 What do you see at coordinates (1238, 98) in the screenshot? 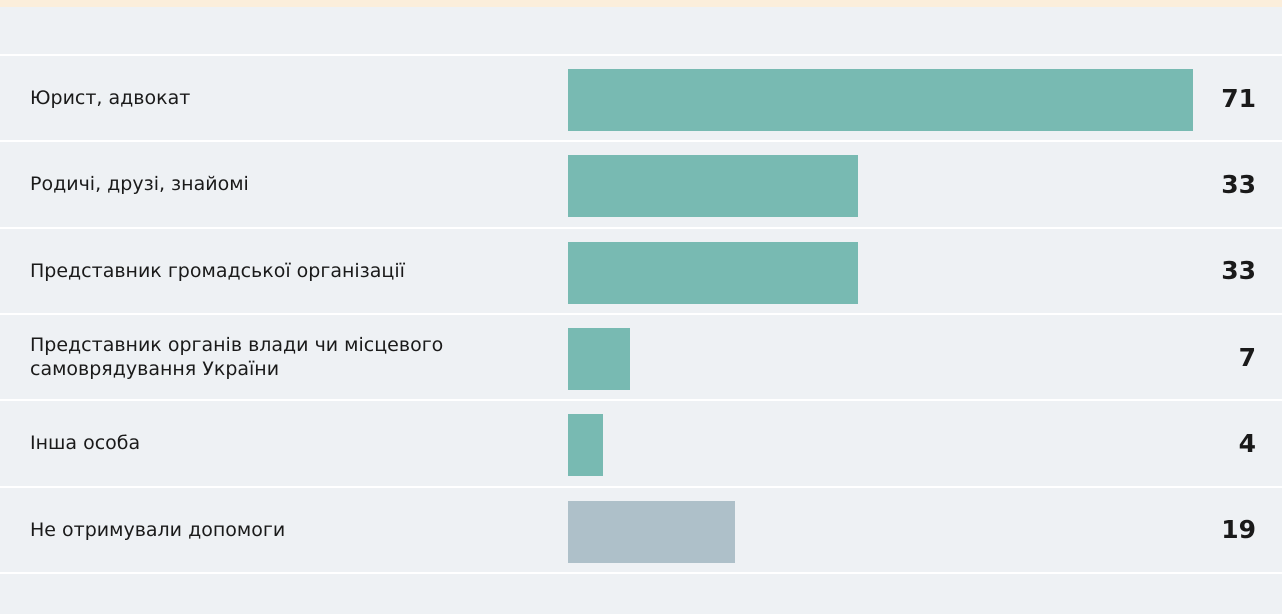
I see `value-label: 71` at bounding box center [1238, 98].